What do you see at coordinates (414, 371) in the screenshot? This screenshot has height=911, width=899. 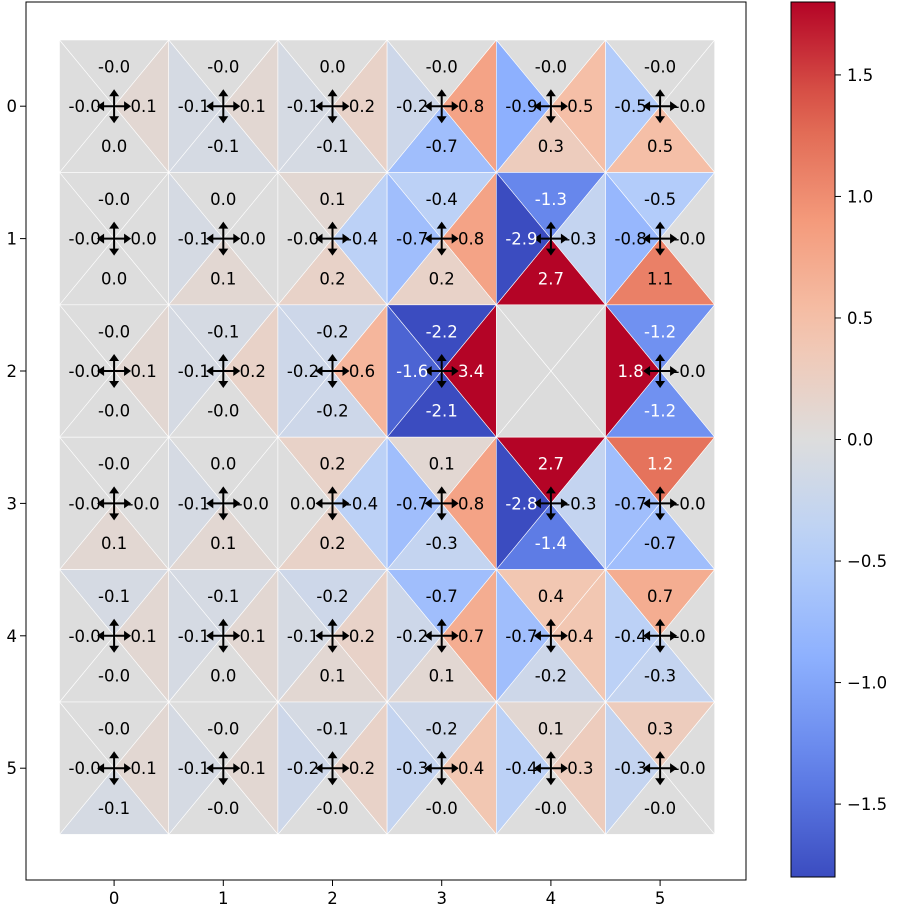 I see `cell-2-3-left` at bounding box center [414, 371].